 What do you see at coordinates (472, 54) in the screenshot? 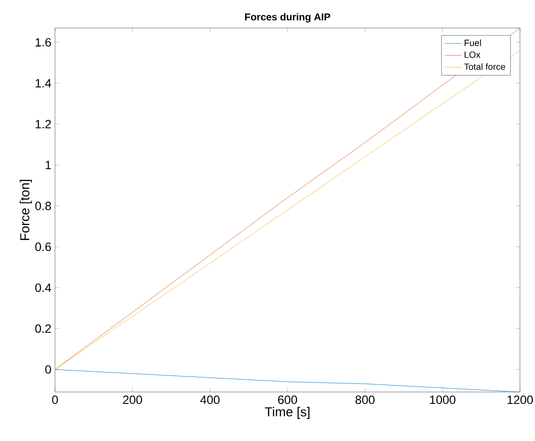
I see `legend-label: LOx` at bounding box center [472, 54].